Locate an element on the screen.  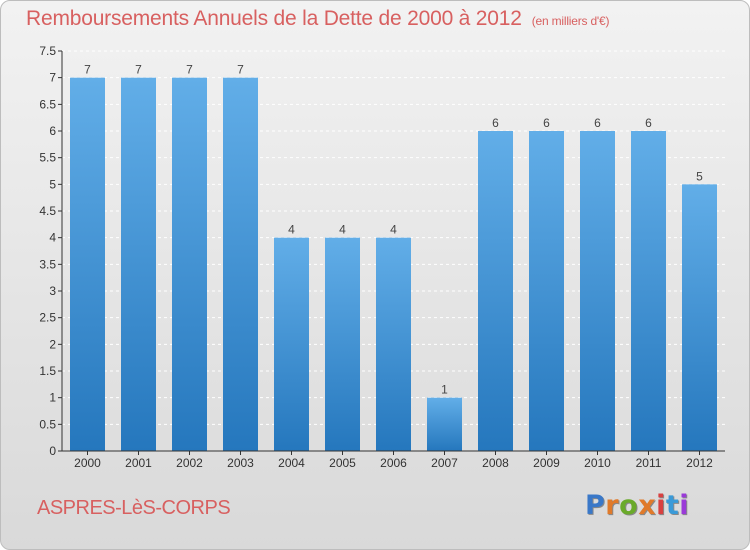
y-tick-label: 0.5 is located at coordinates (47, 424).